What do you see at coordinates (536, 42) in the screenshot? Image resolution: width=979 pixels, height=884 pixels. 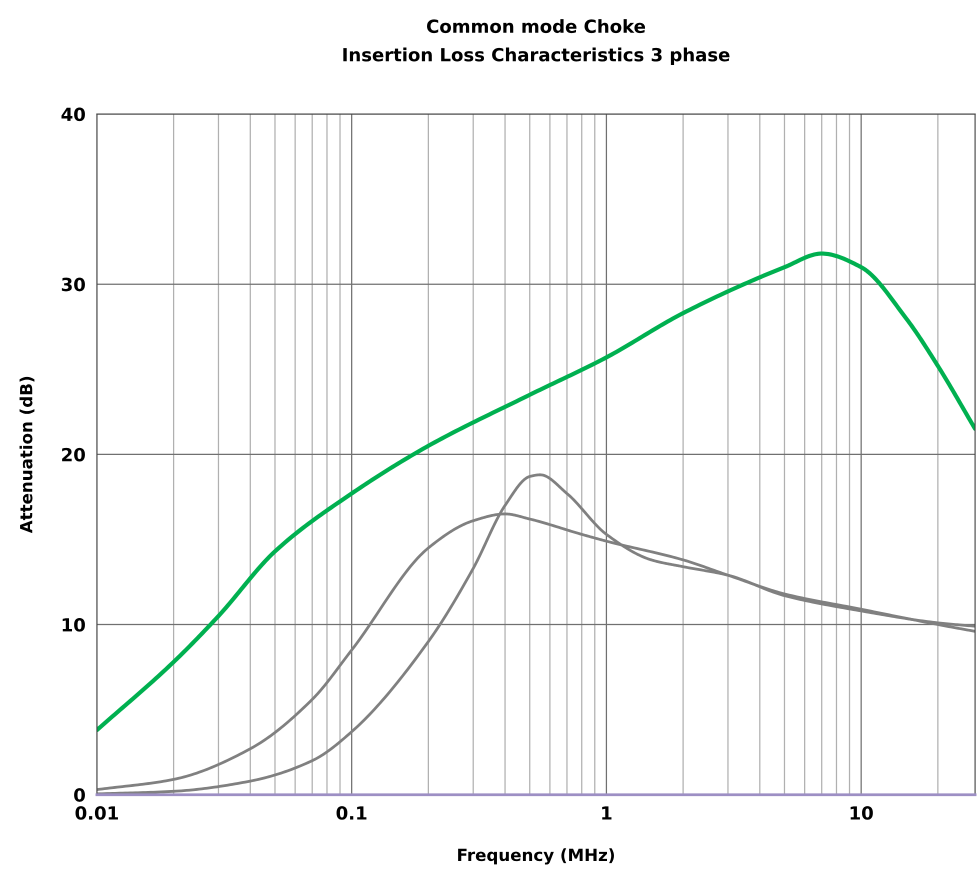 I see `chart-title: Common mode Choke Insertion Loss Characteristics 3 phase` at bounding box center [536, 42].